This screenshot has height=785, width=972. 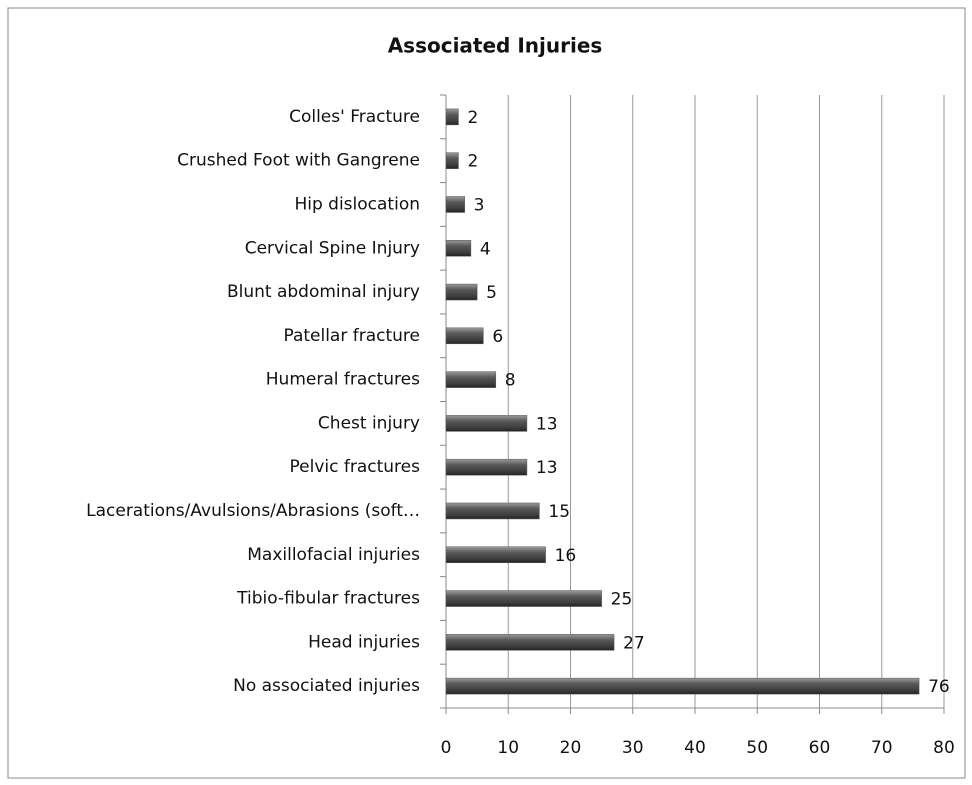 I want to click on y-tick-label: Maxillofacial injuries, so click(x=333, y=555).